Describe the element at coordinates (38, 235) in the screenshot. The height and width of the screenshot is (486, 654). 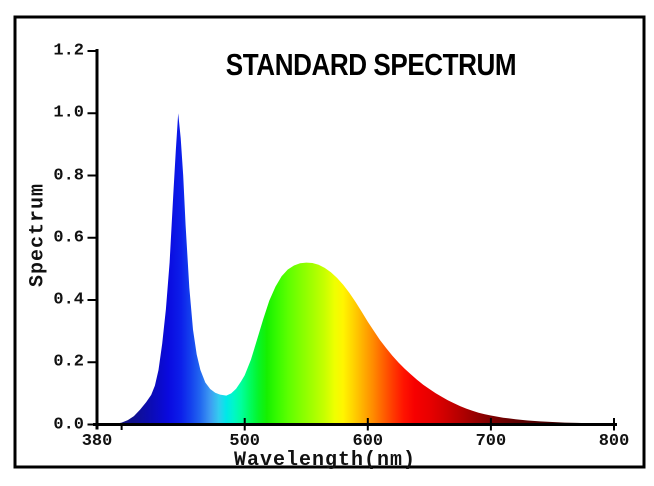
I see `y-axis-label: Spectrum` at that location.